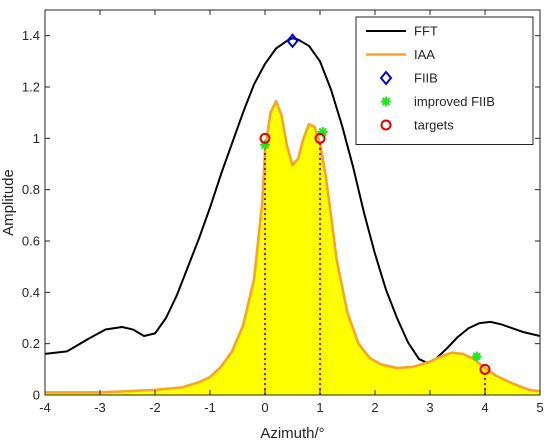  What do you see at coordinates (210, 407) in the screenshot?
I see `x-tick-label: -1` at bounding box center [210, 407].